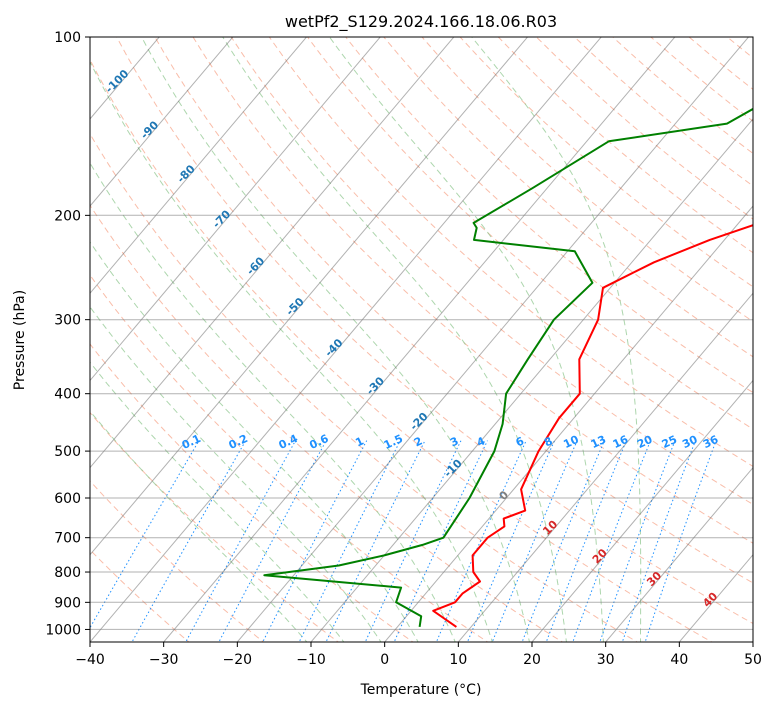 The height and width of the screenshot is (708, 775). Describe the element at coordinates (67, 603) in the screenshot. I see `y-tick-label: 900` at that location.